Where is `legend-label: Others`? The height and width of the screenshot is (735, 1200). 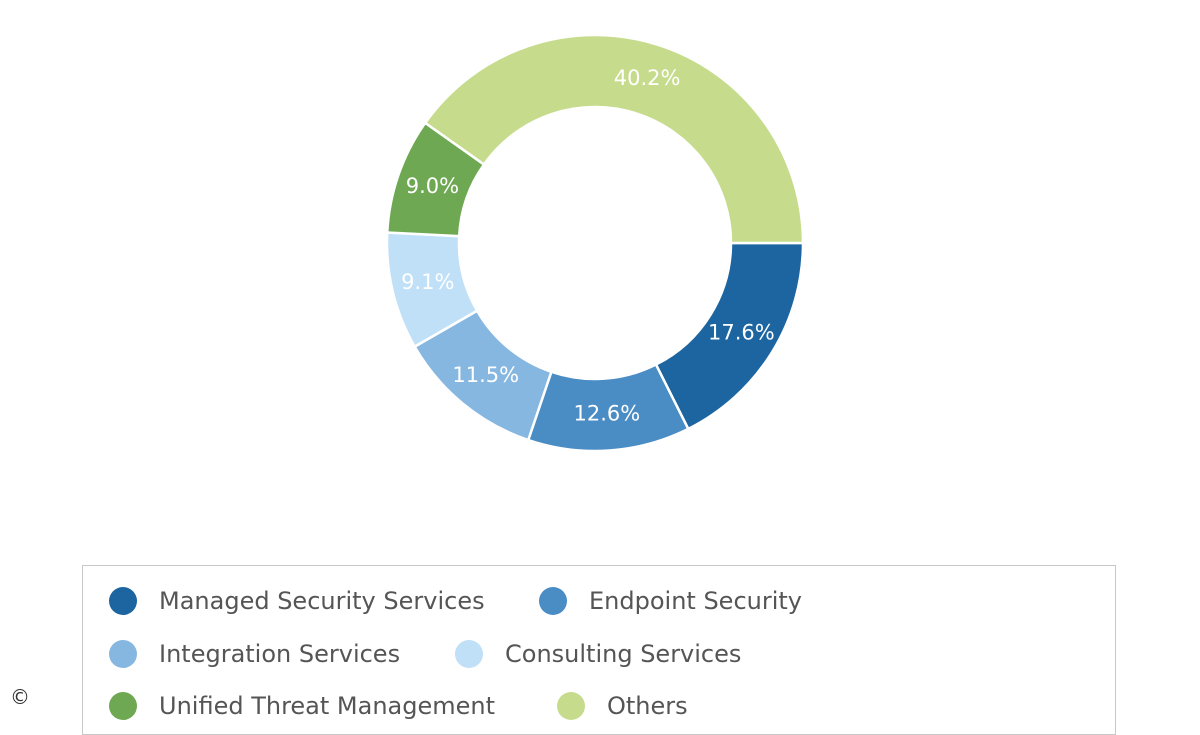
legend-label: Others is located at coordinates (647, 706).